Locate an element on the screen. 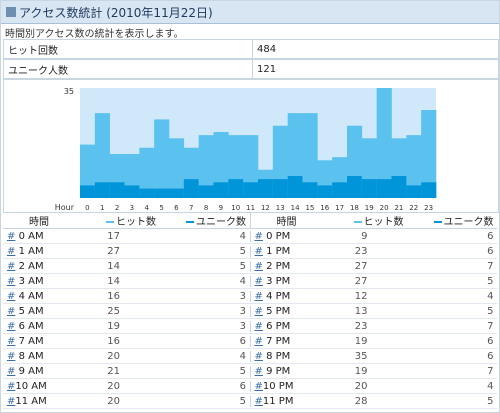  x-tick-label: 22 is located at coordinates (413, 208).